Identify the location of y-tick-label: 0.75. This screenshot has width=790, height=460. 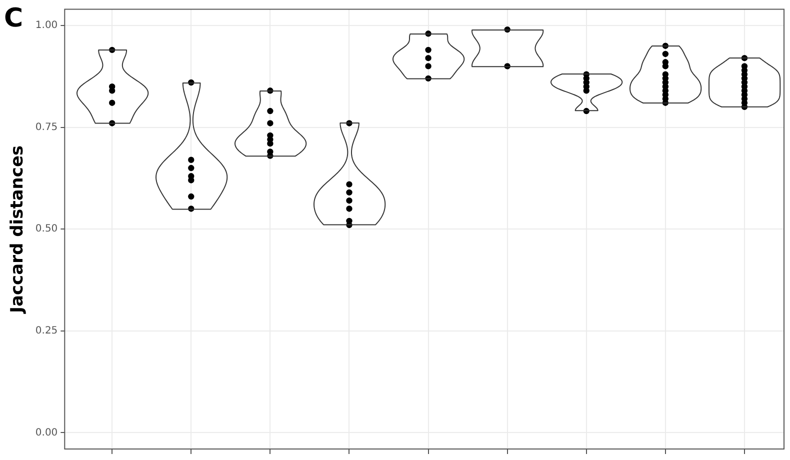
(46, 127).